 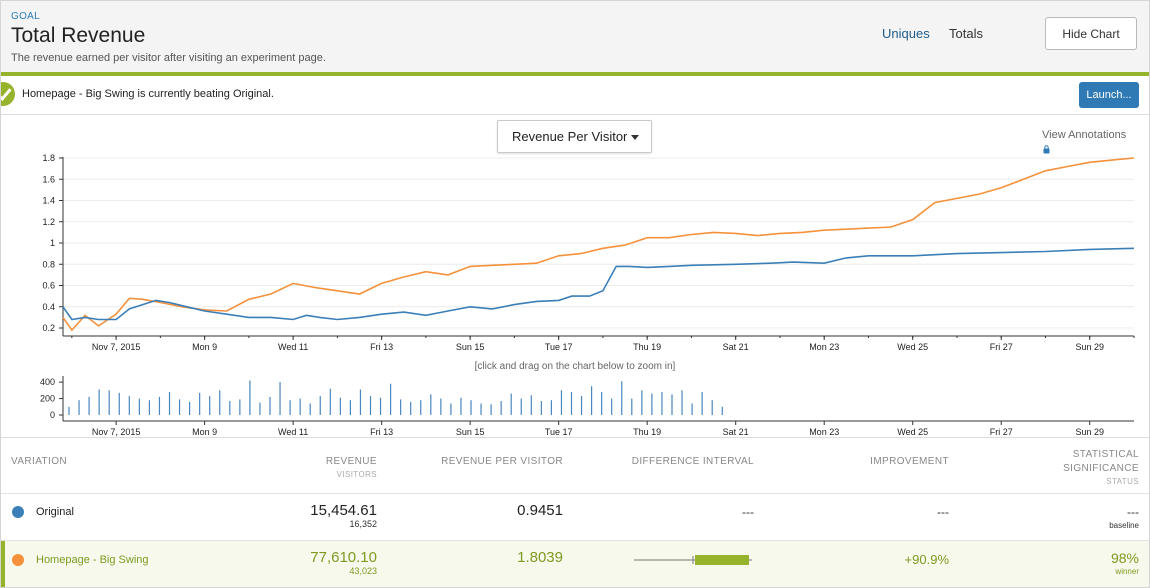 I want to click on hide-chart-button: Hide Chart, so click(x=1091, y=33).